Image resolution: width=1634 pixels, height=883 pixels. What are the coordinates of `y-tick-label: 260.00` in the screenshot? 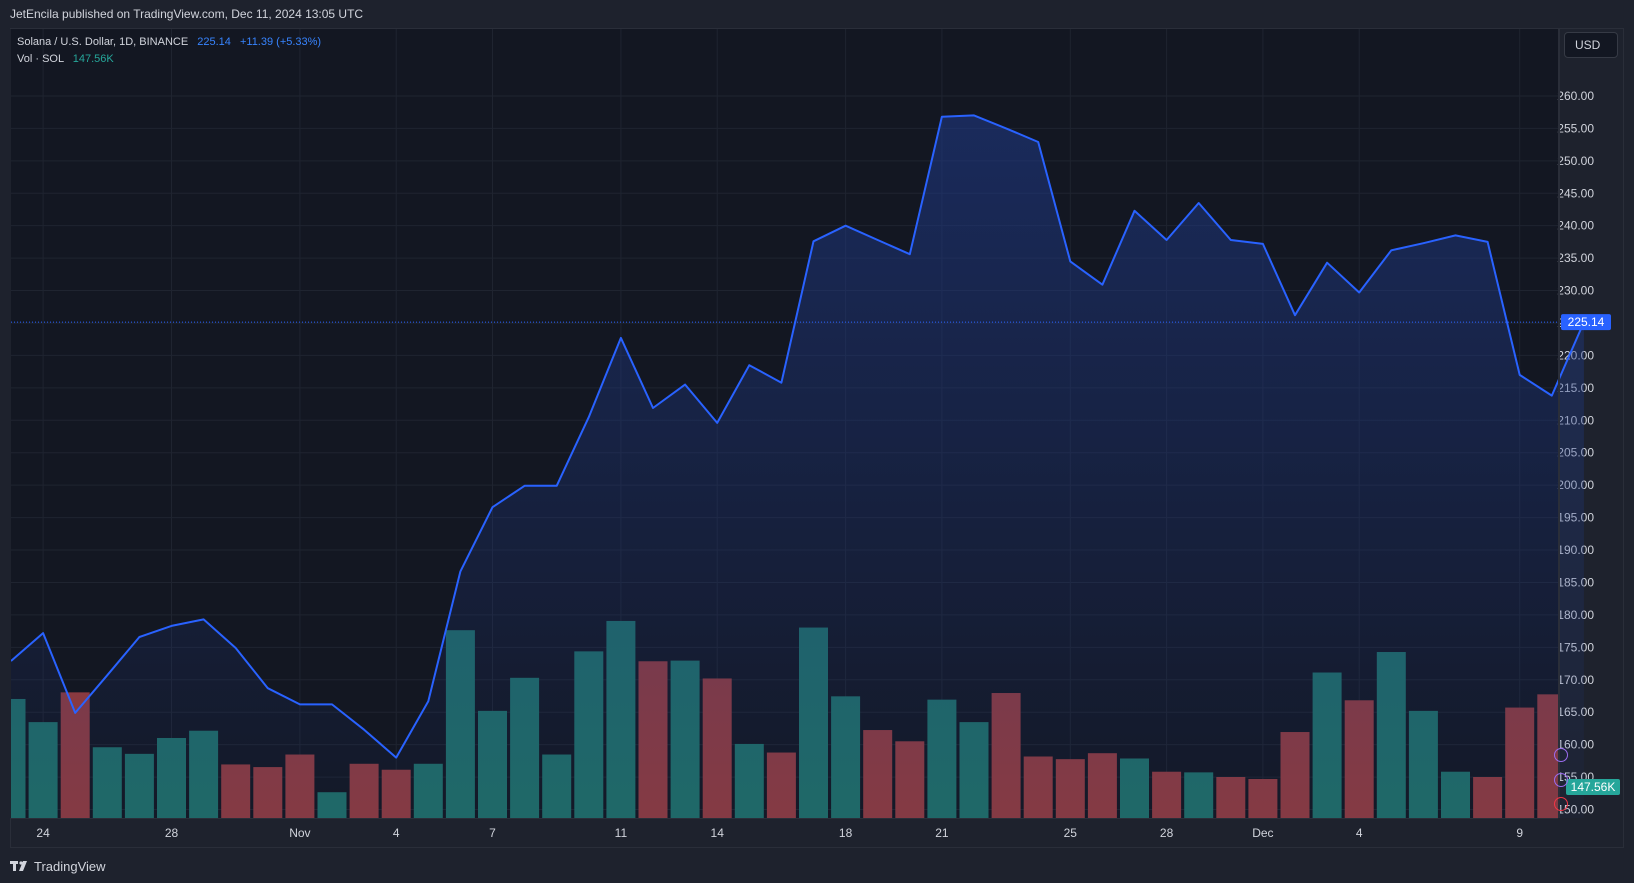 It's located at (1575, 96).